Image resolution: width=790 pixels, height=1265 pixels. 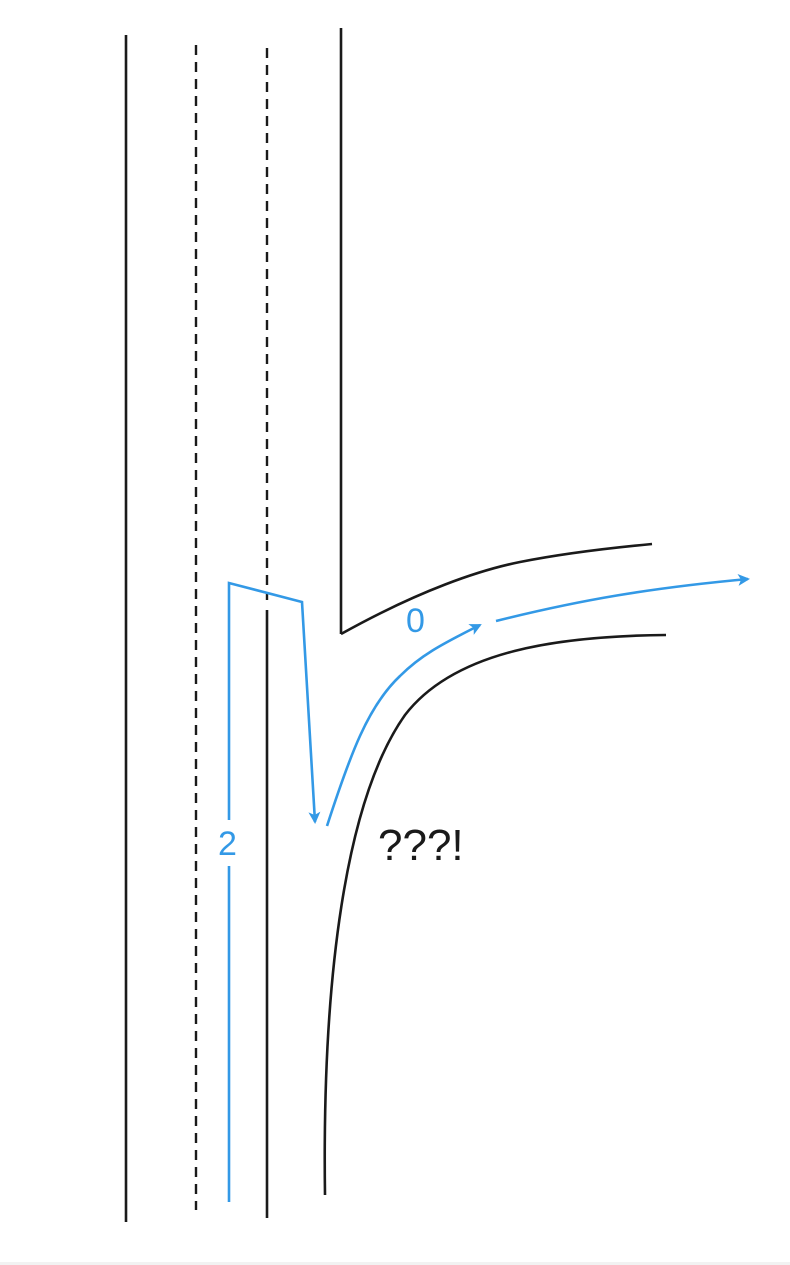 I want to click on route-0-curve, so click(x=403, y=725).